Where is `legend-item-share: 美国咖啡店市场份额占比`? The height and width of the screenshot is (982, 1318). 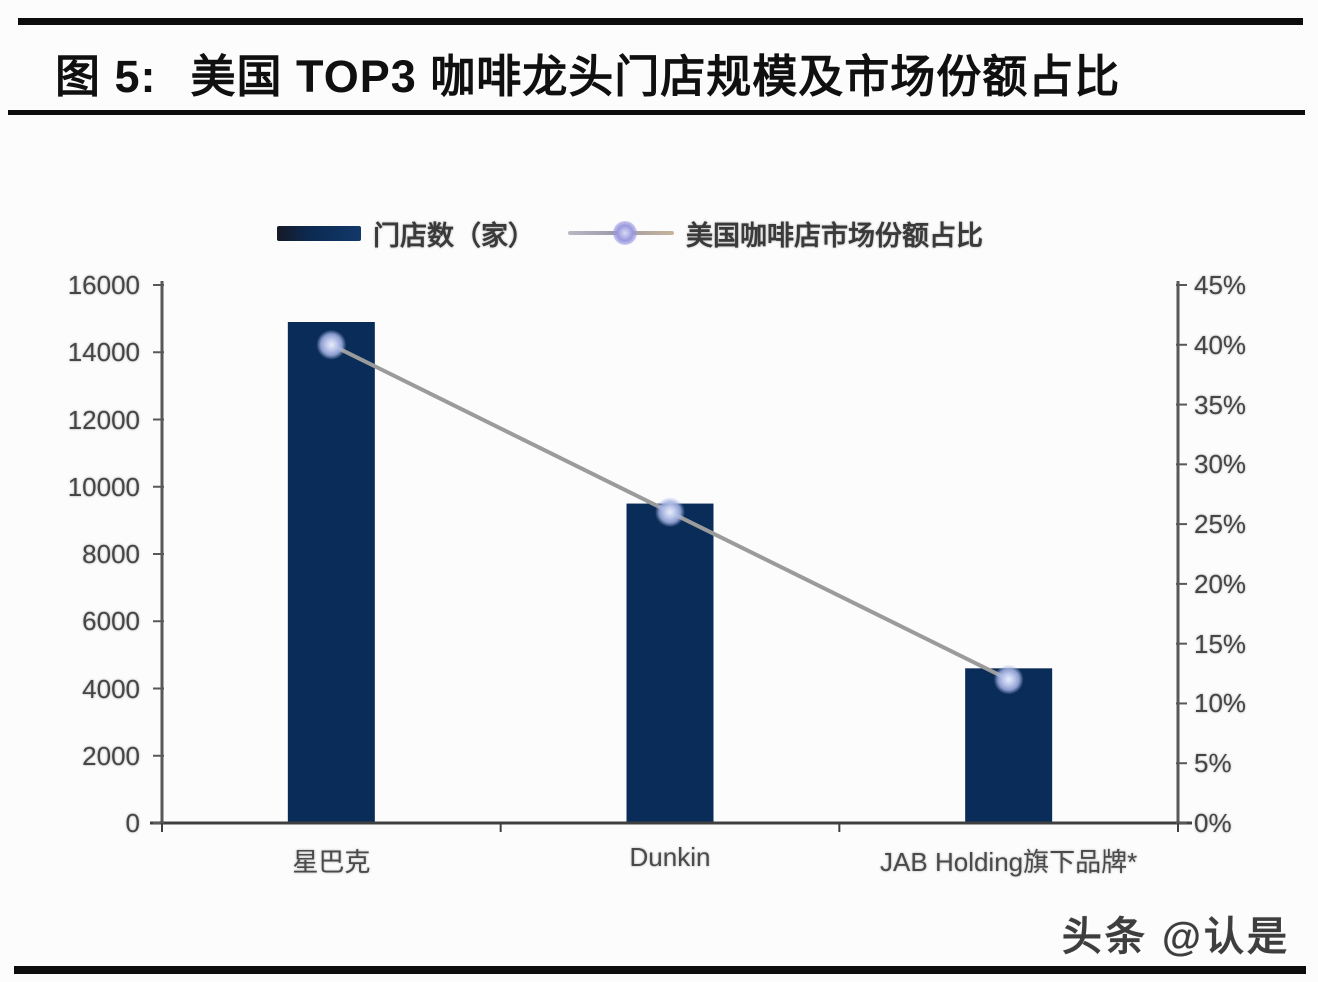 legend-item-share: 美国咖啡店市场份额占比 is located at coordinates (775, 233).